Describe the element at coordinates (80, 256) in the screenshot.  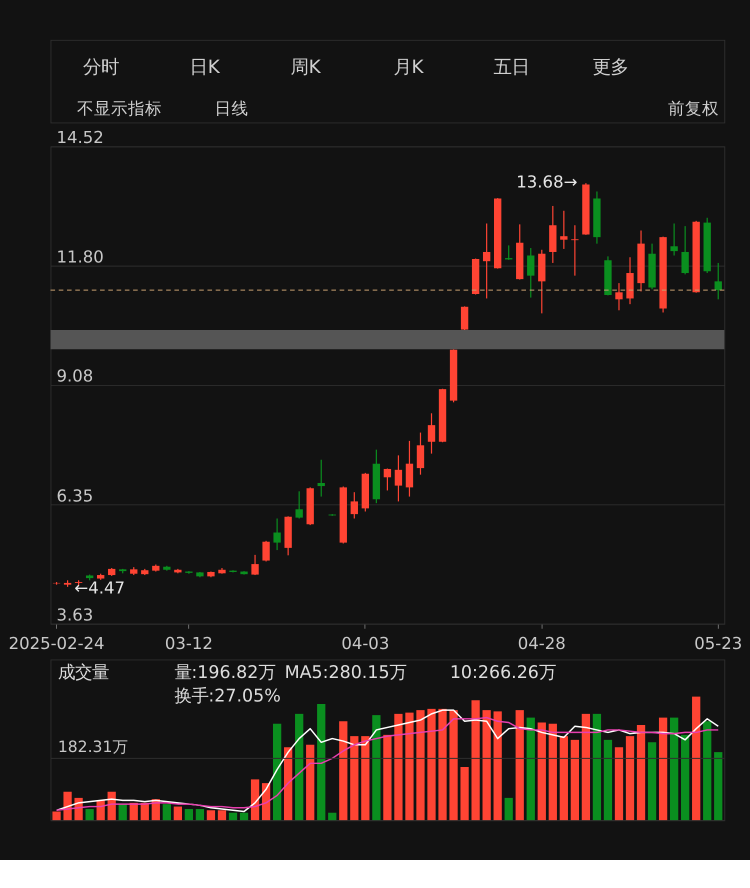
I see `y-tick-label: 11.80` at that location.